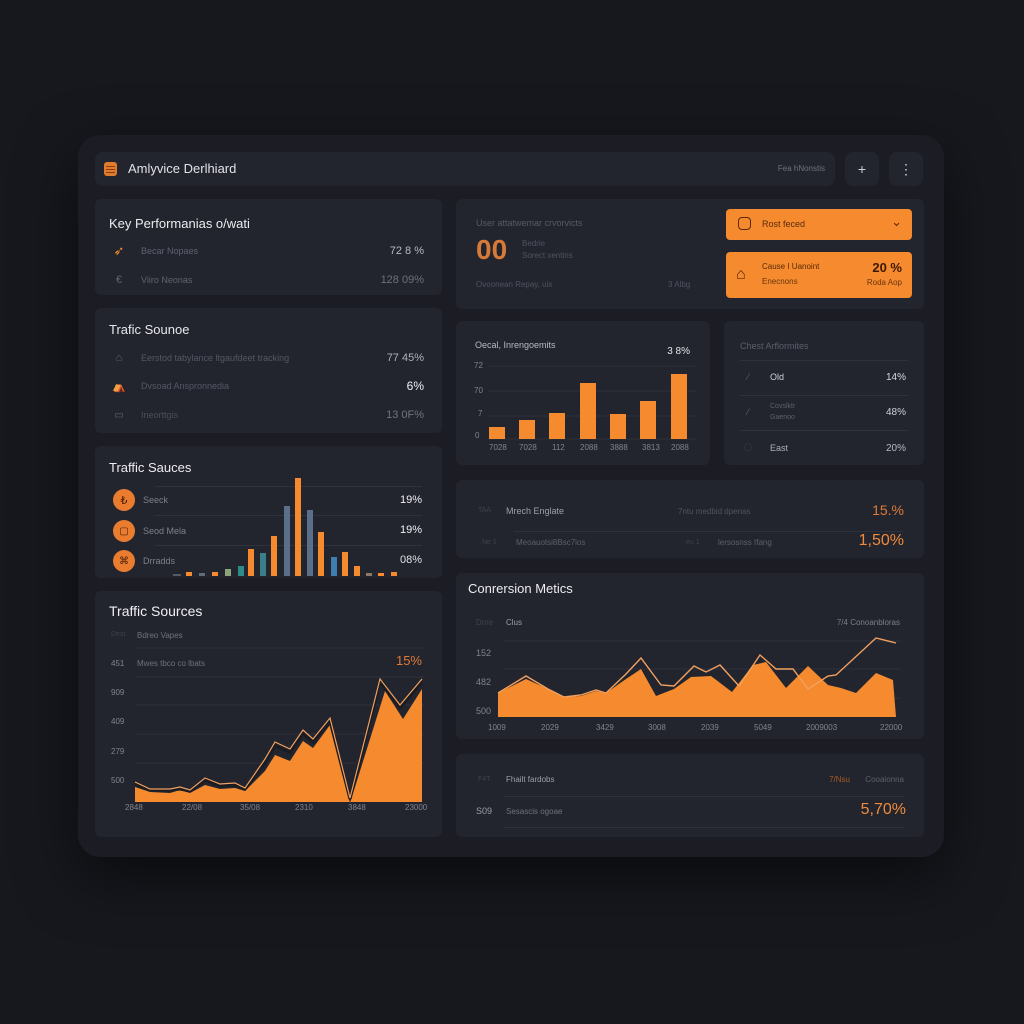 This screenshot has width=1024, height=1024. Describe the element at coordinates (558, 447) in the screenshot. I see `x-tick: 112` at that location.